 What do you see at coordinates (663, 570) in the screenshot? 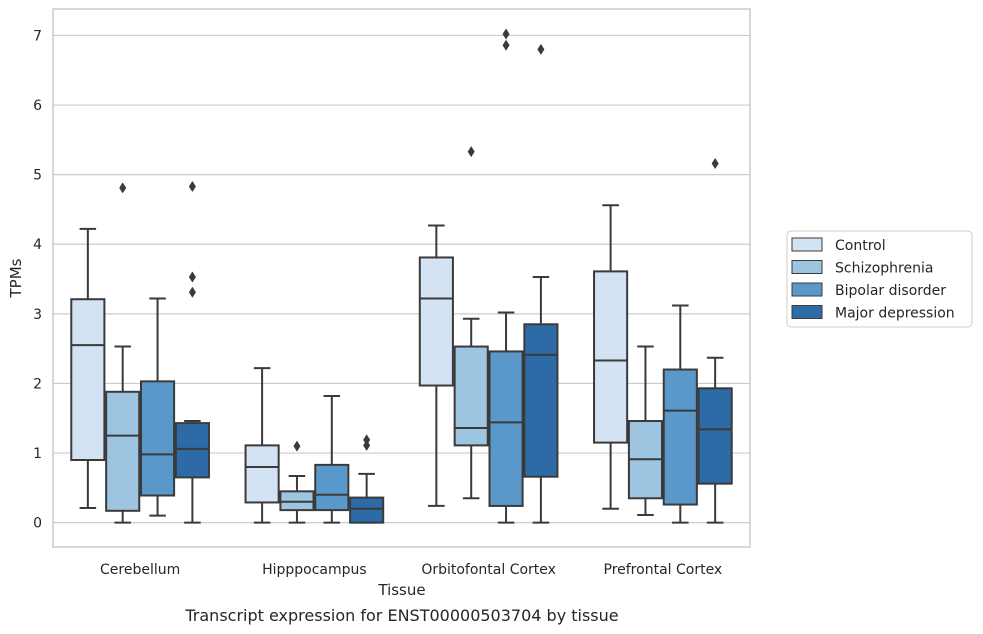
I see `x-tick-label: Prefrontal Cortex` at bounding box center [663, 570].